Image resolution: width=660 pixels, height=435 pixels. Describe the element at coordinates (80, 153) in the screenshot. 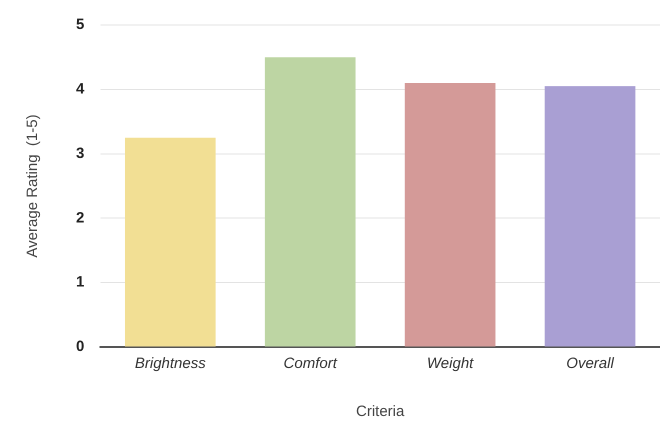

I see `y-tick-label: 3` at that location.